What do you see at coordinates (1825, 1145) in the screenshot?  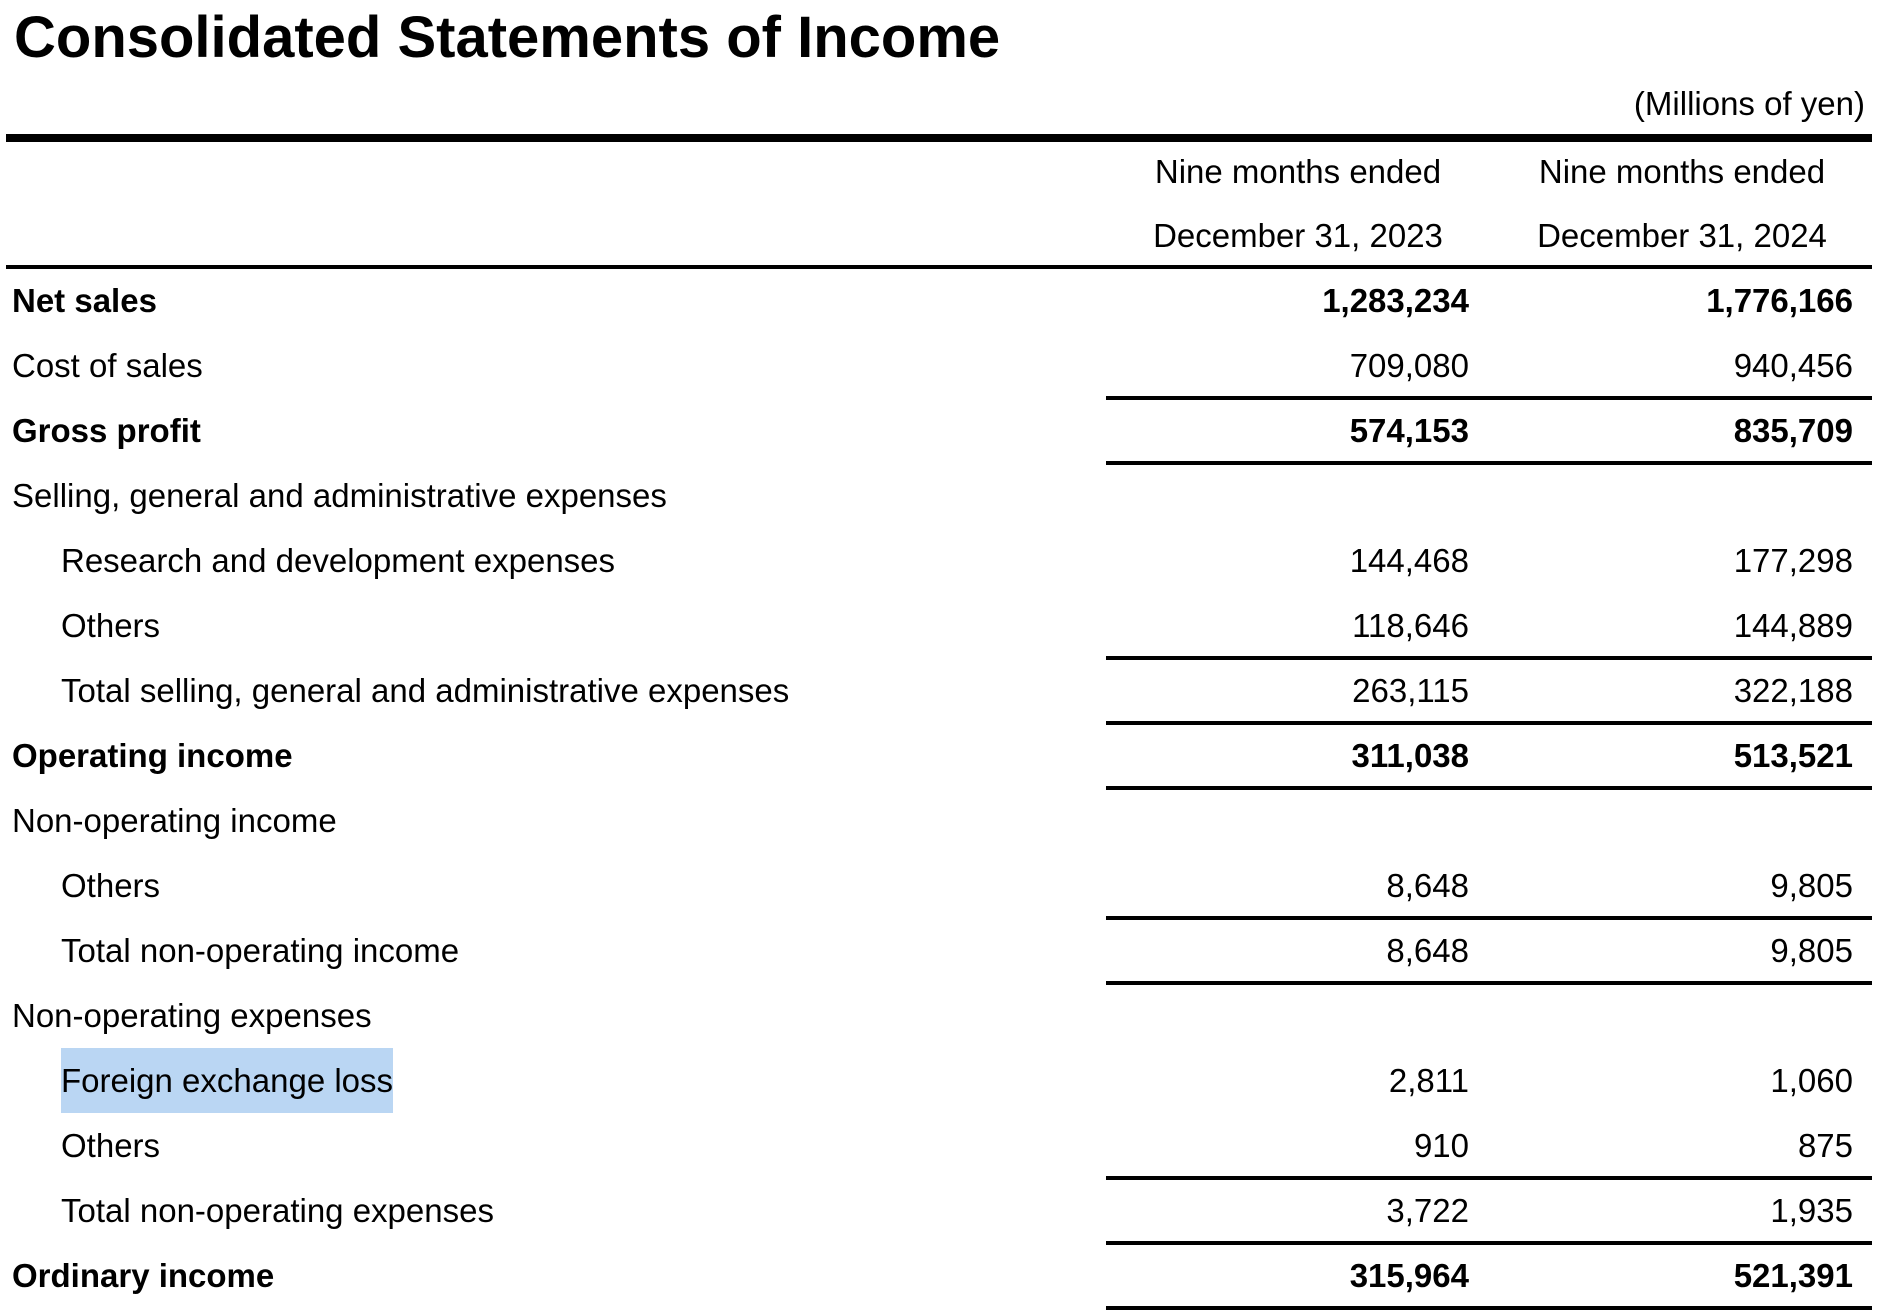 I see `value-2024: 875` at bounding box center [1825, 1145].